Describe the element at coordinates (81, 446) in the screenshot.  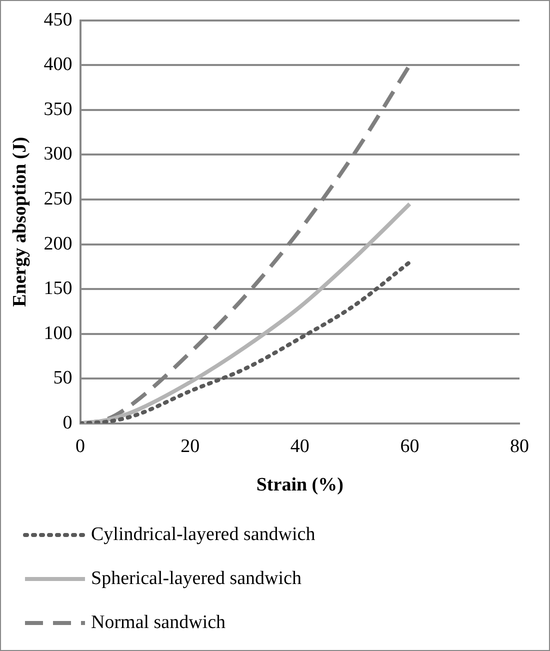
I see `x-tick-label: 0` at that location.